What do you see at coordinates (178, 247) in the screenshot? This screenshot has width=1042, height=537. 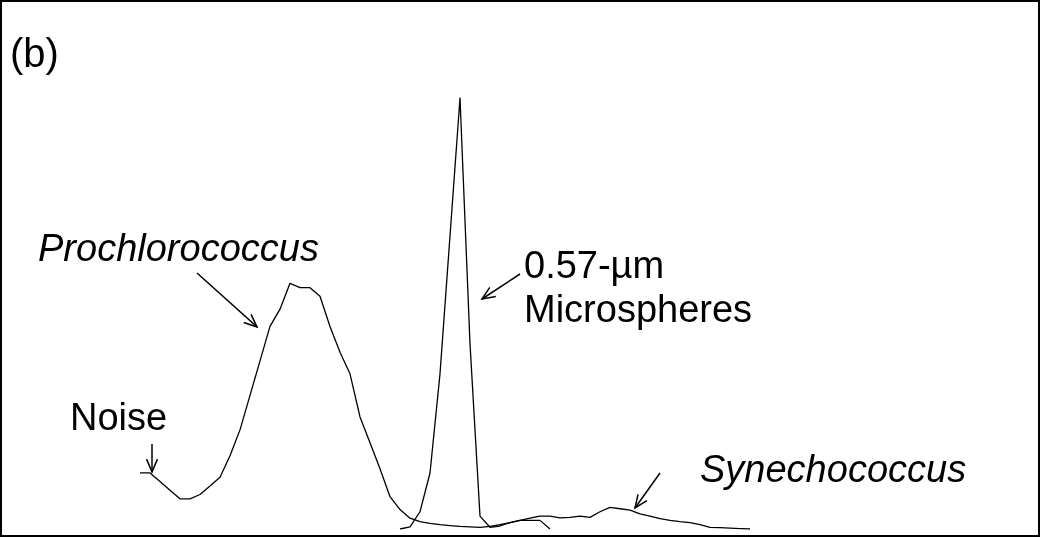 I see `annotation: Prochlorococcus` at bounding box center [178, 247].